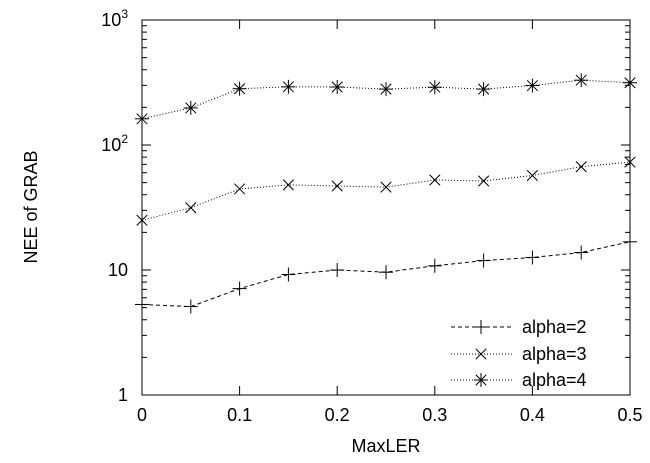  What do you see at coordinates (519, 327) in the screenshot?
I see `legend-item: alpha=2` at bounding box center [519, 327].